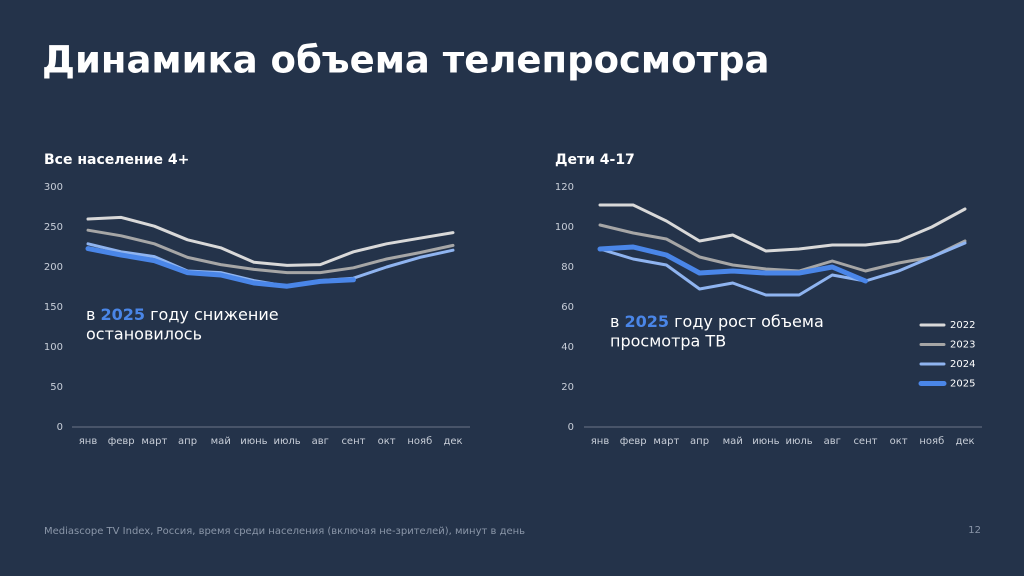  What do you see at coordinates (144, 334) in the screenshot?
I see `annotation: остановилось` at bounding box center [144, 334].